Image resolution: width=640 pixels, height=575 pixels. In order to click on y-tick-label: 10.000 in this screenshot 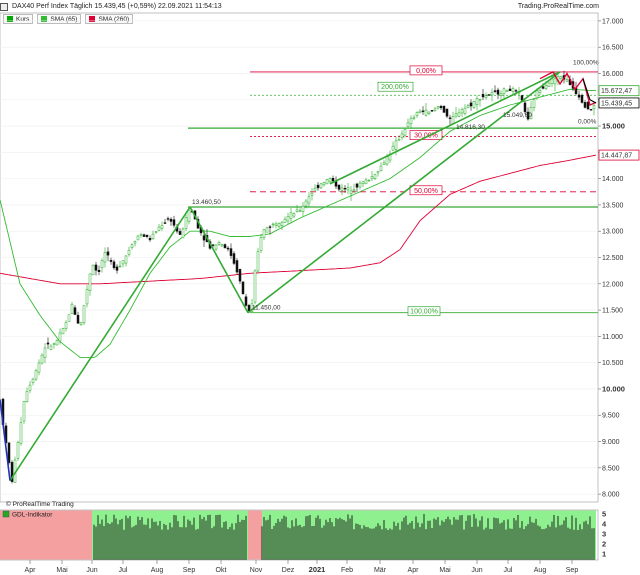, I will do `click(613, 388)`.